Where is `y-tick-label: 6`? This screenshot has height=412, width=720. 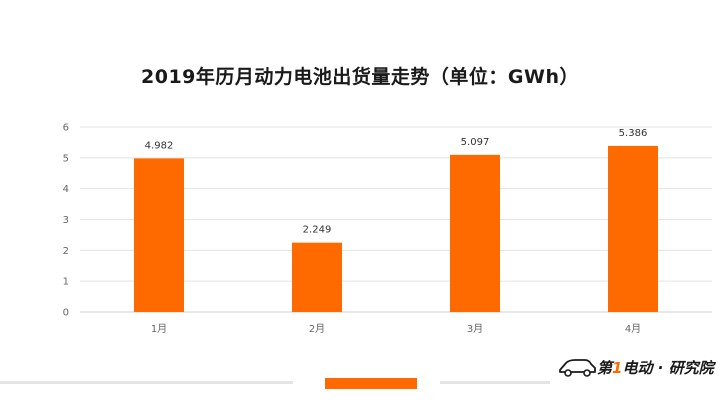 y-tick-label: 6 is located at coordinates (66, 128).